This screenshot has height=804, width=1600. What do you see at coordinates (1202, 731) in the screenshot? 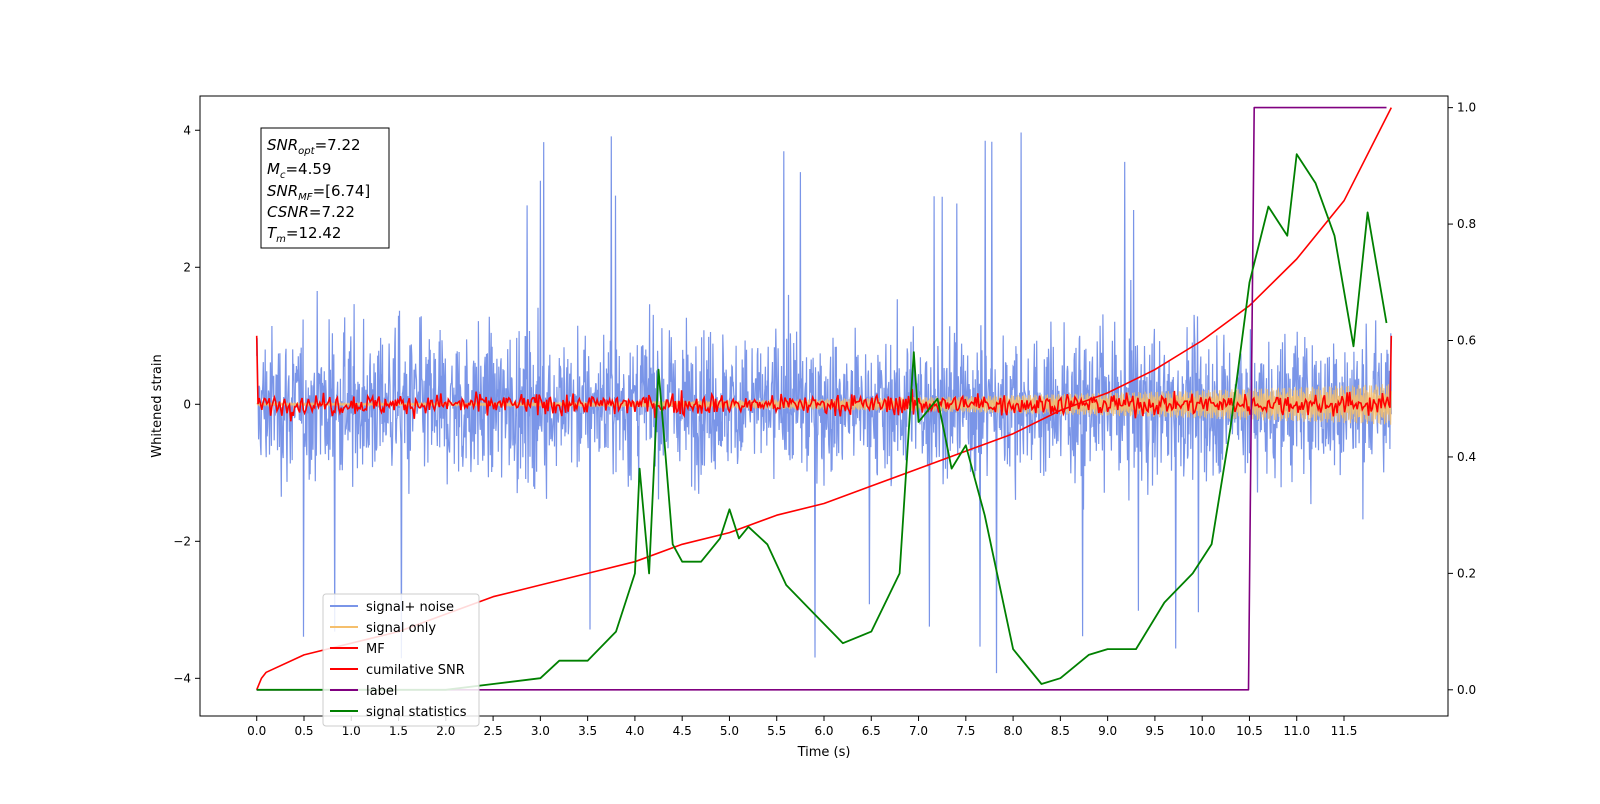
I see `x-tick-label: 10.0` at bounding box center [1202, 731].